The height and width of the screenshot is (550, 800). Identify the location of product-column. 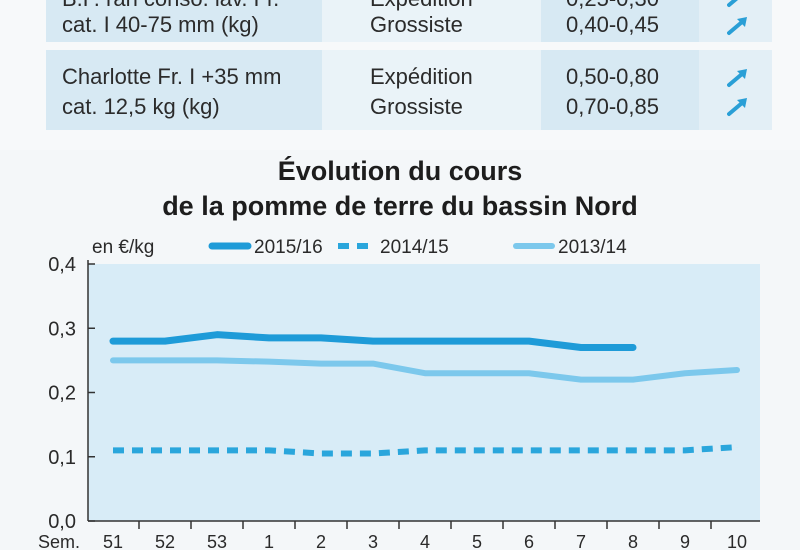
(184, 65).